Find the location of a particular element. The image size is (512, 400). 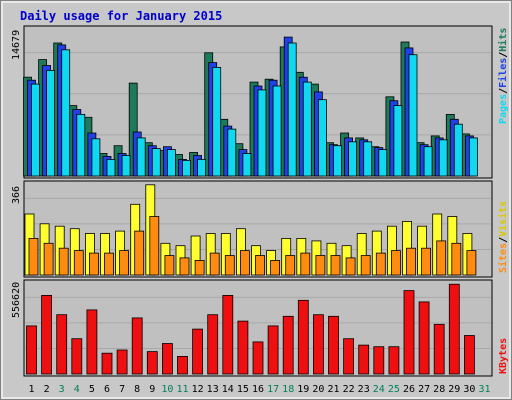

visits-legend: Sites/Visits is located at coordinates (503, 237).